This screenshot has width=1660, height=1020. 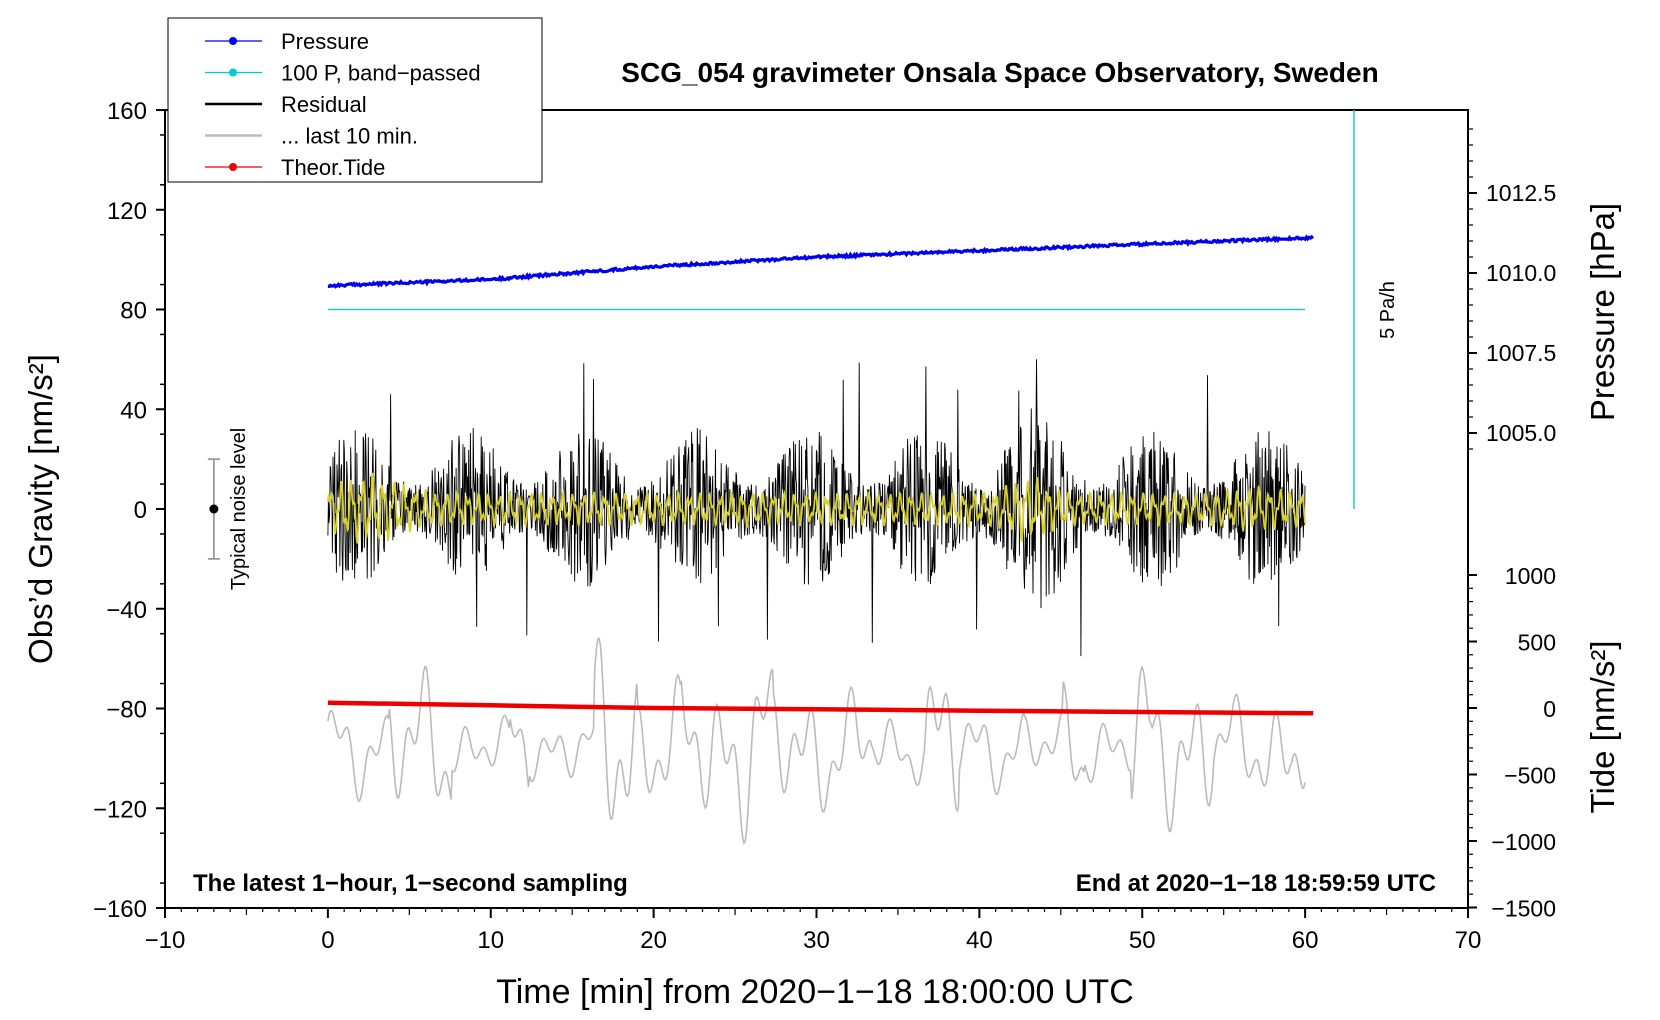 What do you see at coordinates (1521, 433) in the screenshot?
I see `pressure-tick-label: 1005.0` at bounding box center [1521, 433].